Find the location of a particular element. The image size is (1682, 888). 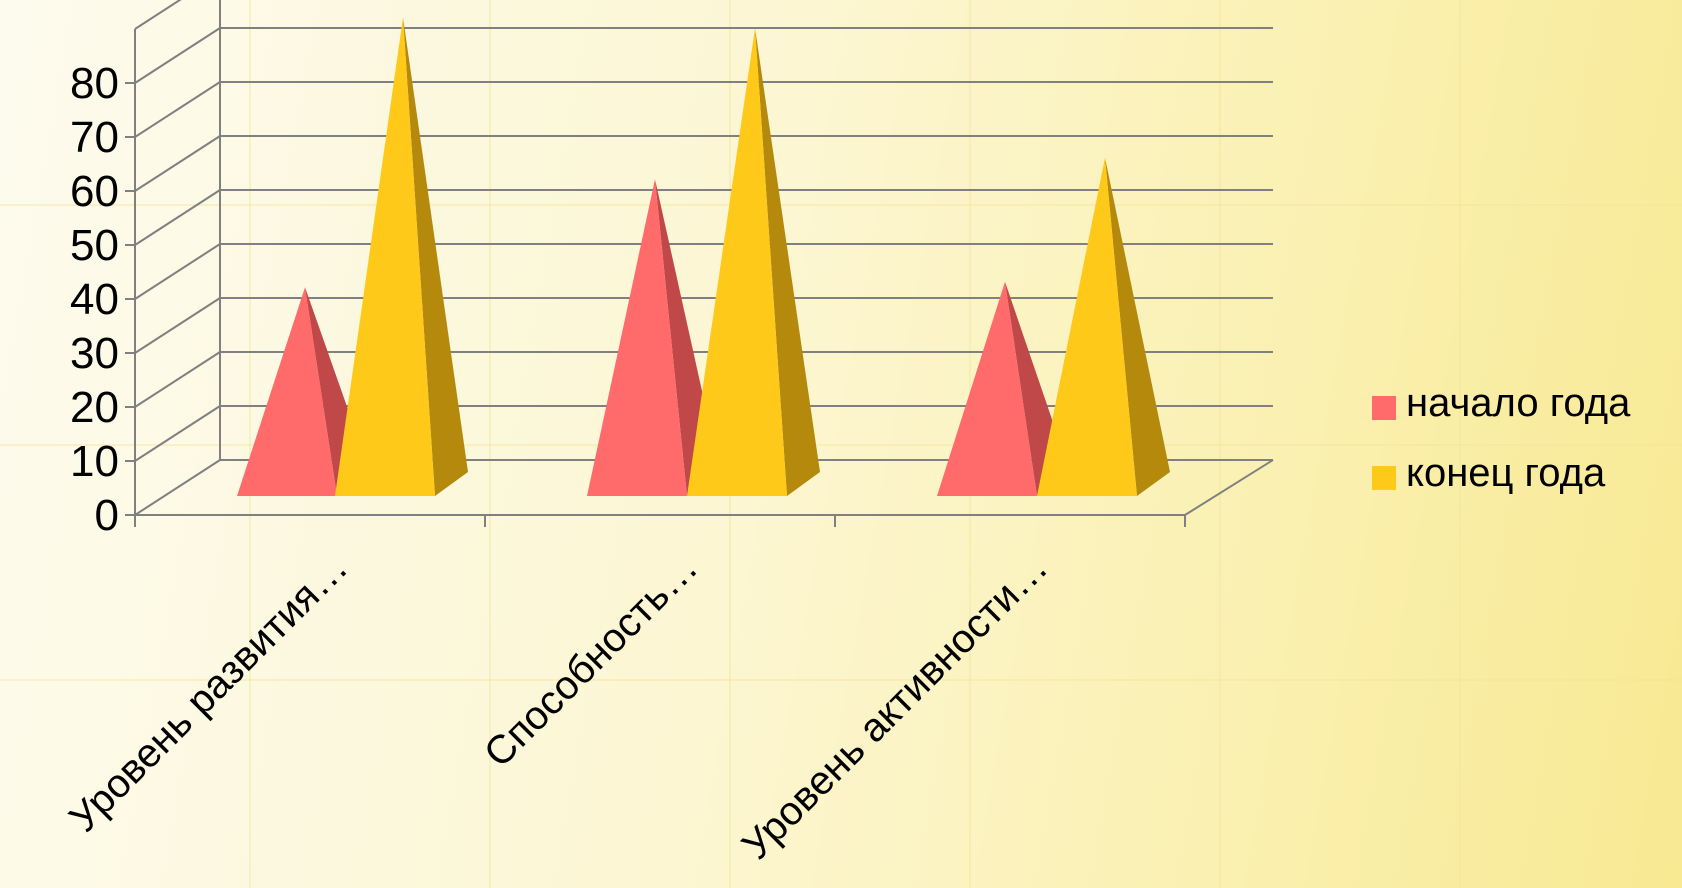

y-tick-label: 70 is located at coordinates (94, 137).